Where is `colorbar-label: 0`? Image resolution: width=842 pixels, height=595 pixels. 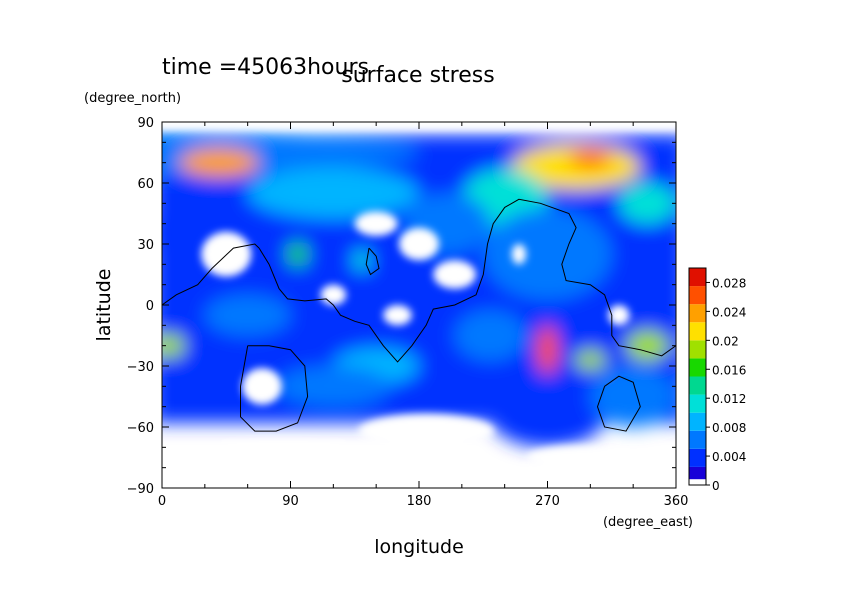
colorbar-label: 0 is located at coordinates (716, 486).